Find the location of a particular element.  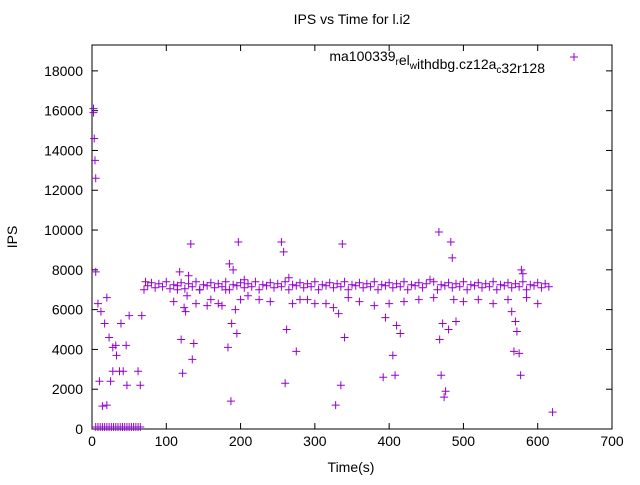

x-axis-label: Time(s) is located at coordinates (351, 467).